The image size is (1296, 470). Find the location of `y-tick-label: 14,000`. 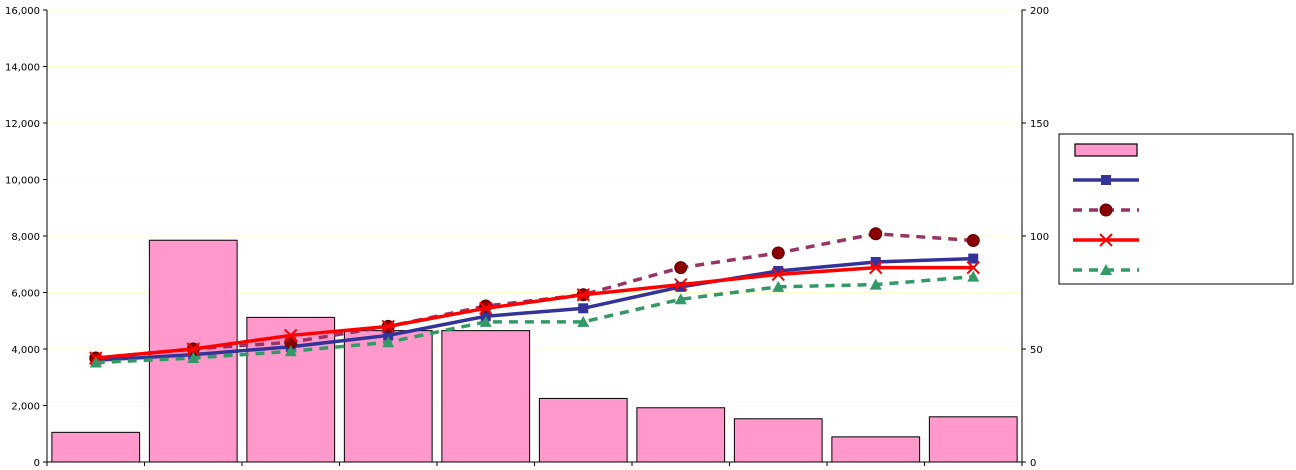

y-tick-label: 14,000 is located at coordinates (22, 68).